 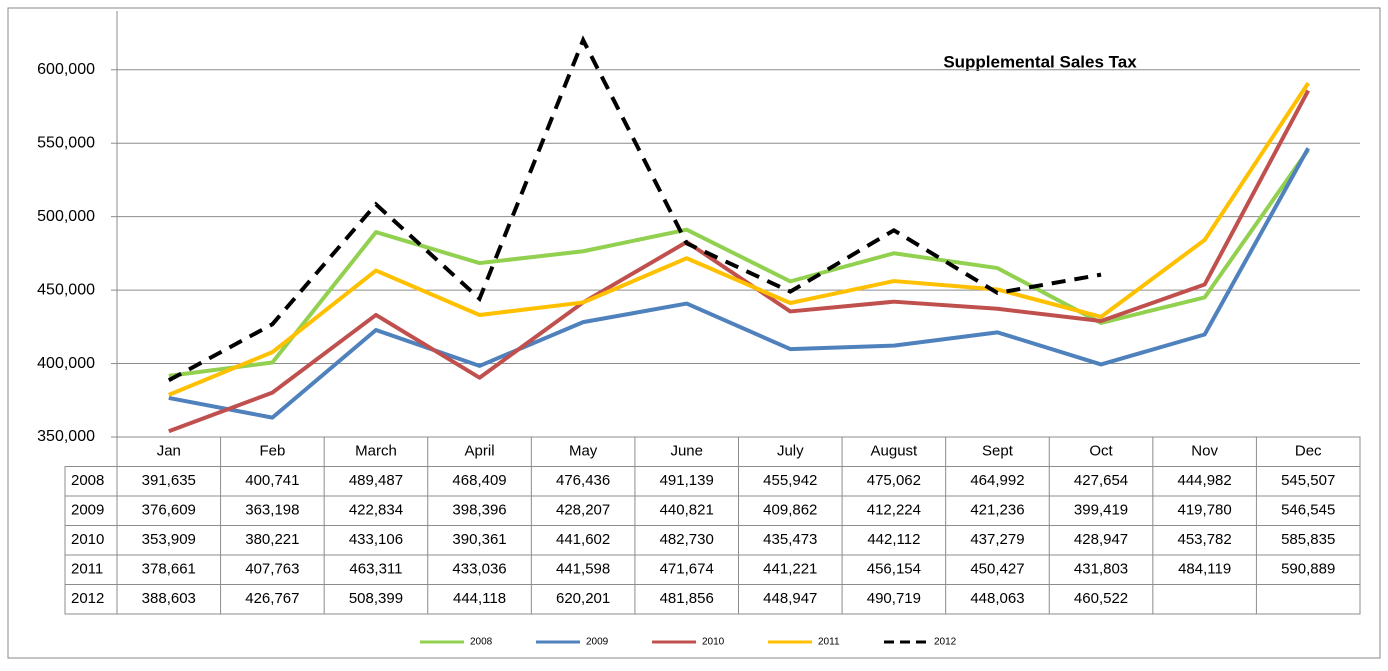 What do you see at coordinates (479, 510) in the screenshot?
I see `table-cell: 398,396` at bounding box center [479, 510].